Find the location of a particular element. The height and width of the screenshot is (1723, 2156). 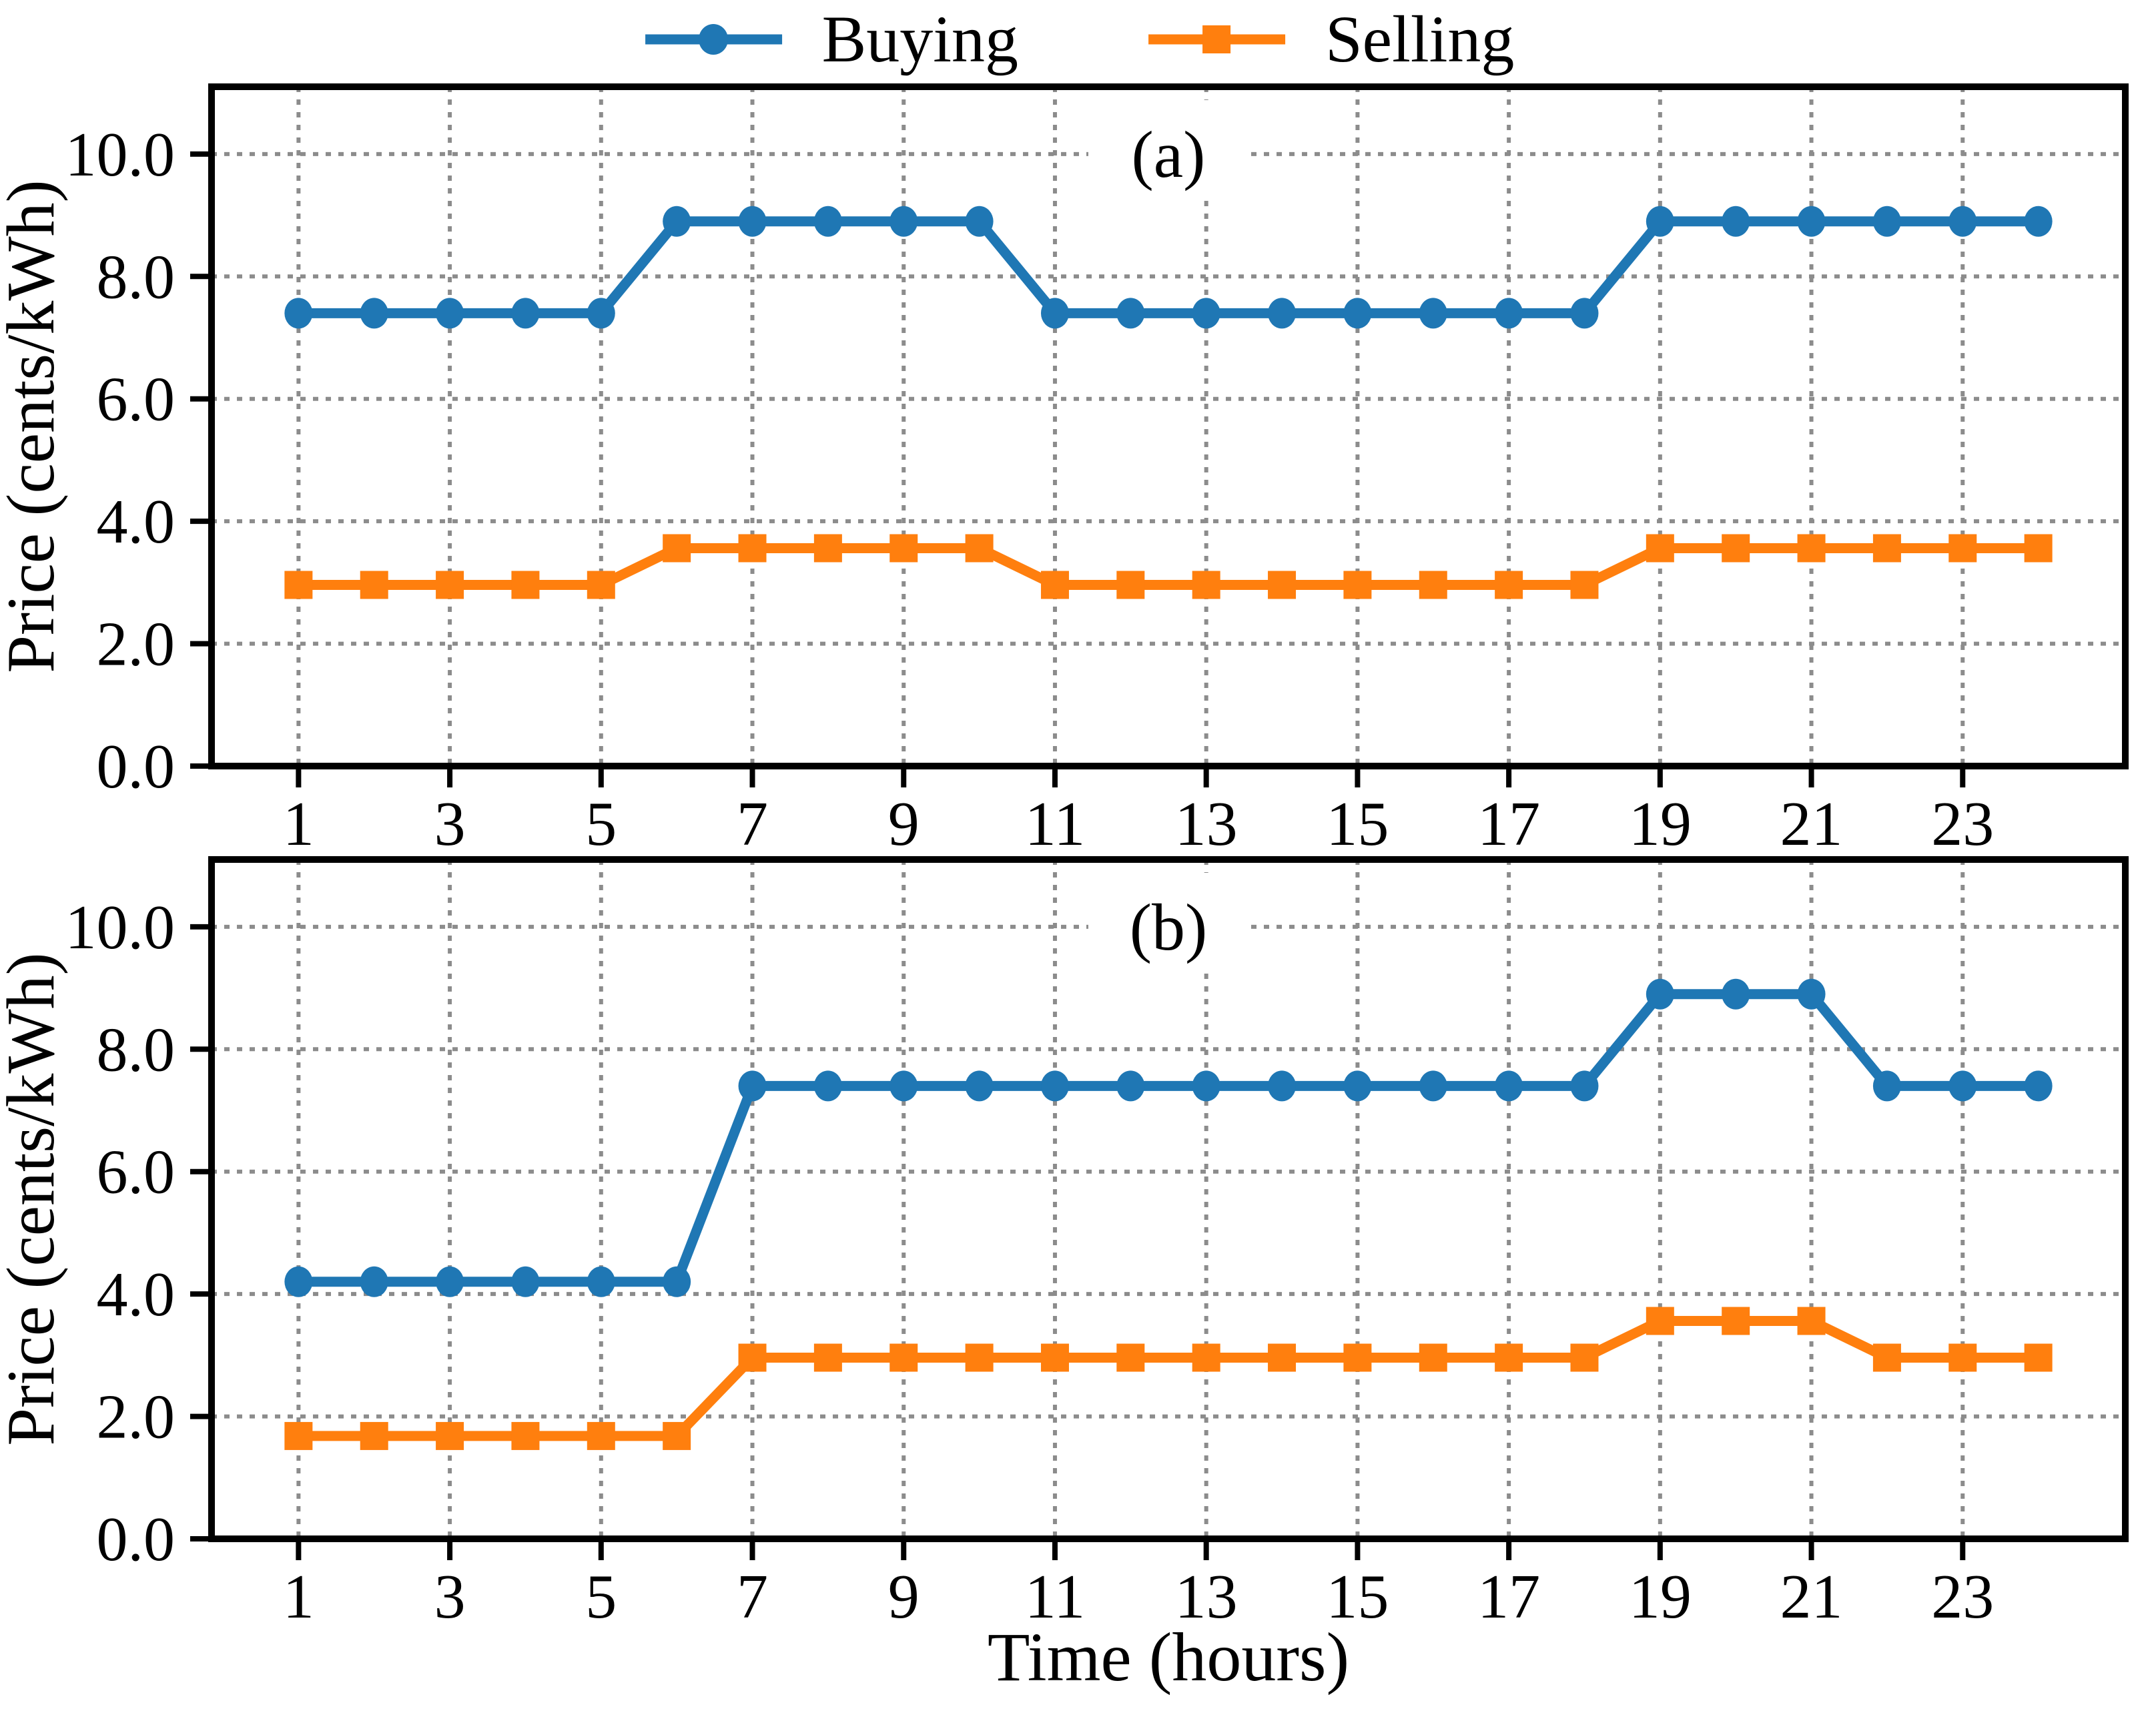

legend: Buying Selling is located at coordinates (1078, 39).